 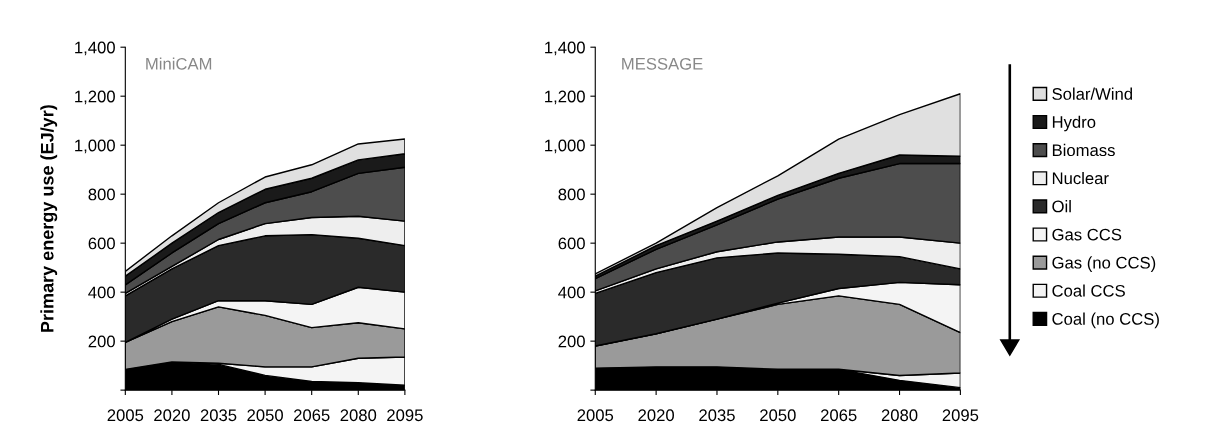 What do you see at coordinates (1088, 290) in the screenshot?
I see `legend-label: Coal CCS` at bounding box center [1088, 290].